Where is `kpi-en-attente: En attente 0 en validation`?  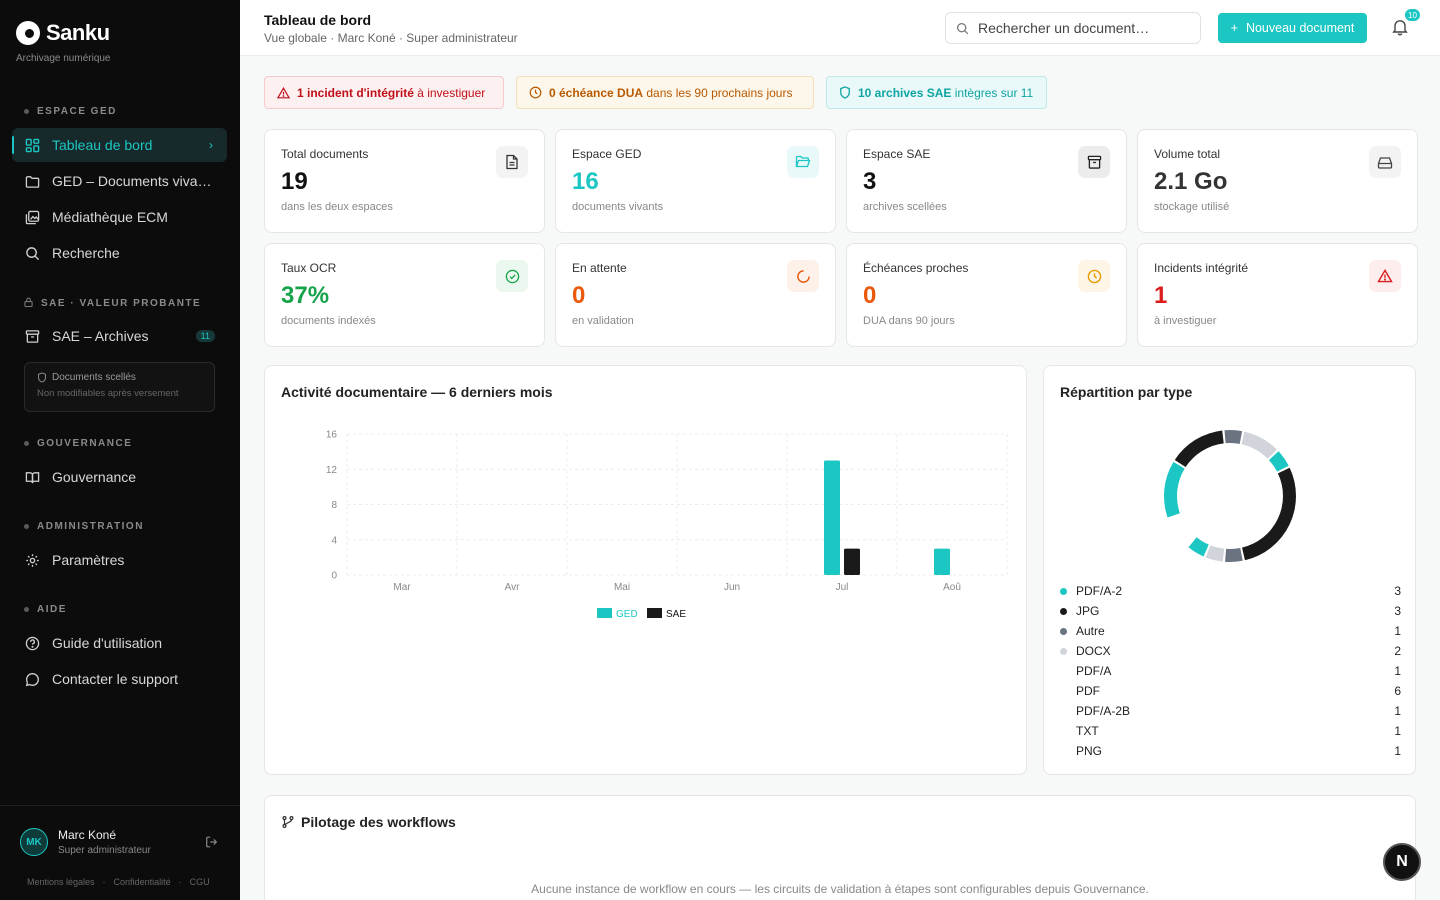
kpi-en-attente: En attente 0 en validation is located at coordinates (695, 295).